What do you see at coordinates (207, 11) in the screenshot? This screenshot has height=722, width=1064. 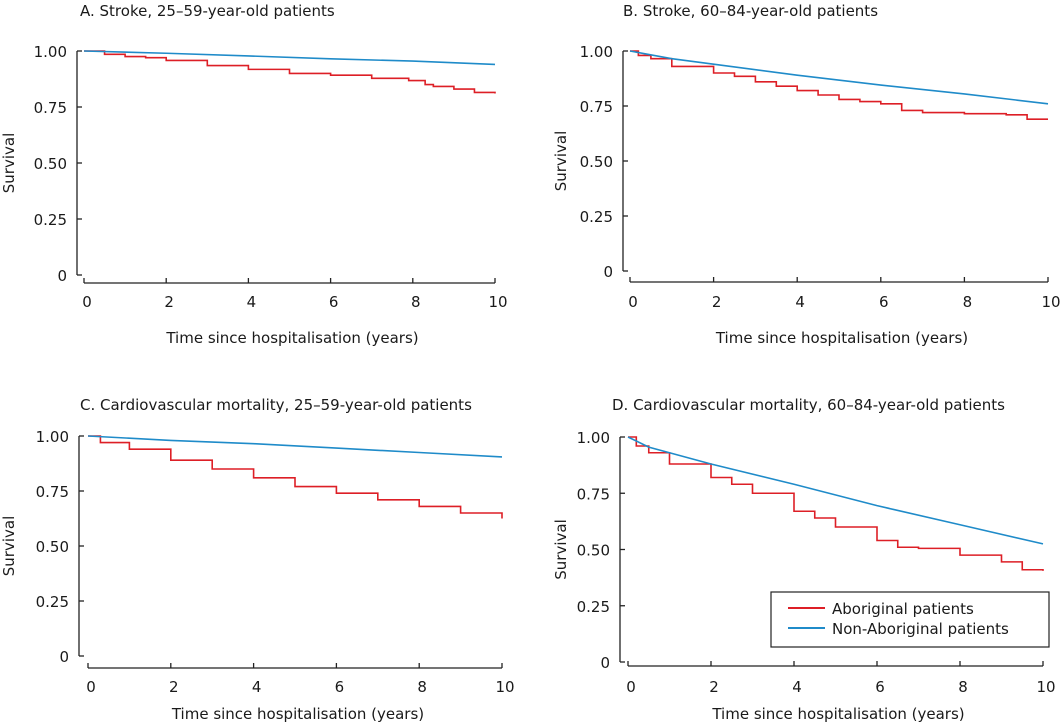 I see `panel-title: A. Stroke, 25–59-year-old patients` at bounding box center [207, 11].